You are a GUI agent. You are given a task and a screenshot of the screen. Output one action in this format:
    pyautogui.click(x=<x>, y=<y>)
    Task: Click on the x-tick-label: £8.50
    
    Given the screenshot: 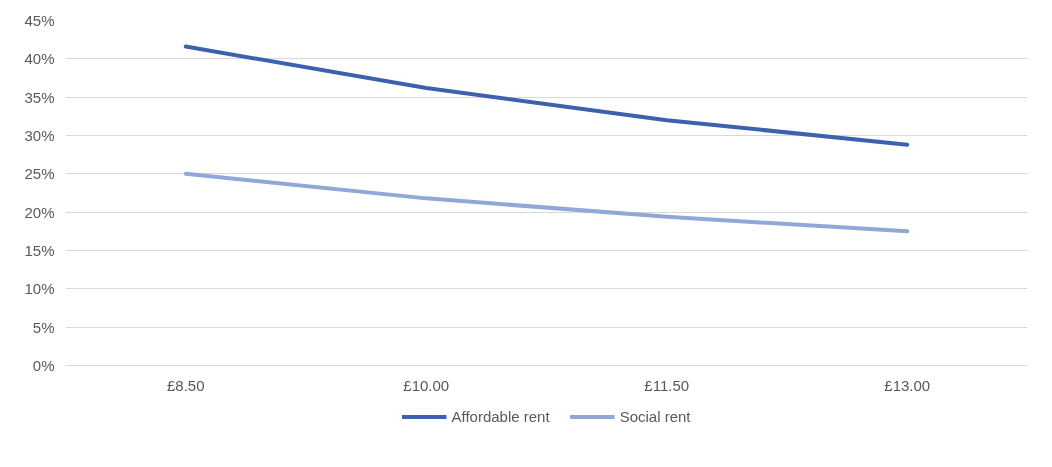 What is the action you would take?
    pyautogui.click(x=185, y=385)
    